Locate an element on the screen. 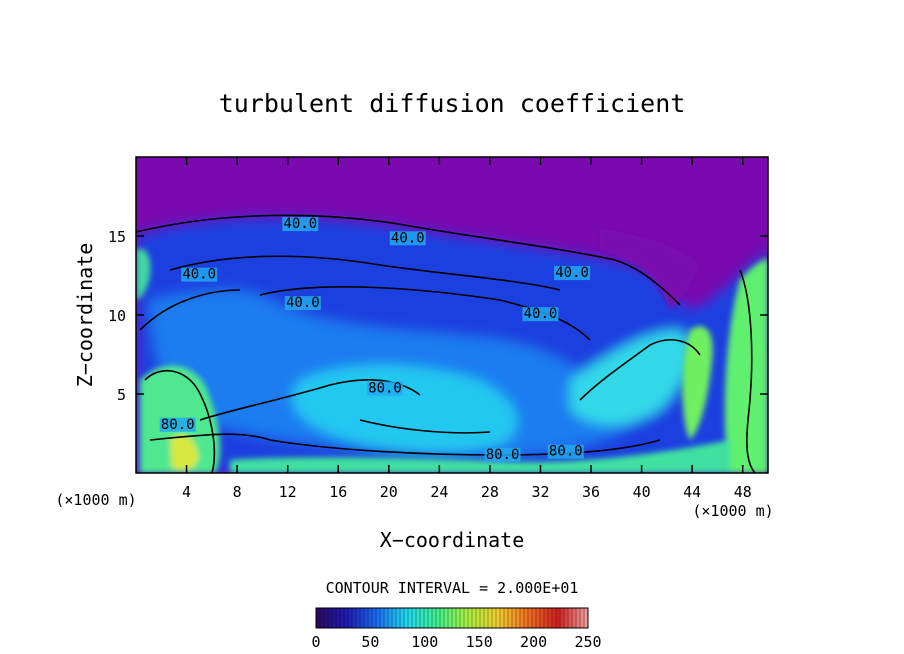 Image resolution: width=904 pixels, height=654 pixels. field-region-cyan-right is located at coordinates (630, 377).